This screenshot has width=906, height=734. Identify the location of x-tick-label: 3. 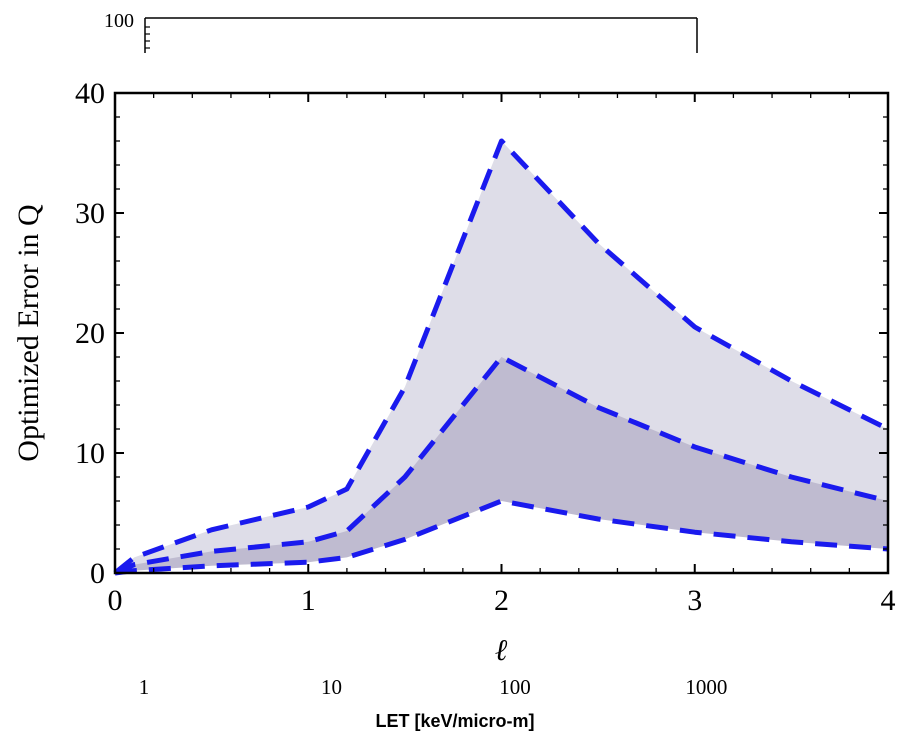
(694, 600).